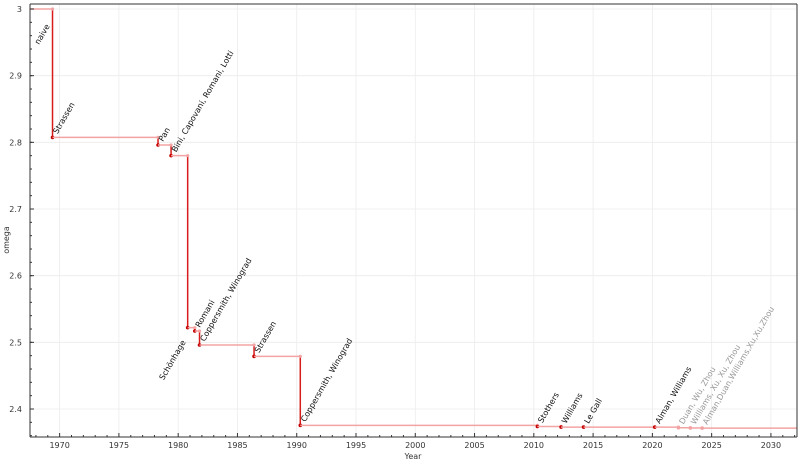 The image size is (800, 460). I want to click on x-tick-label: 2030, so click(771, 445).